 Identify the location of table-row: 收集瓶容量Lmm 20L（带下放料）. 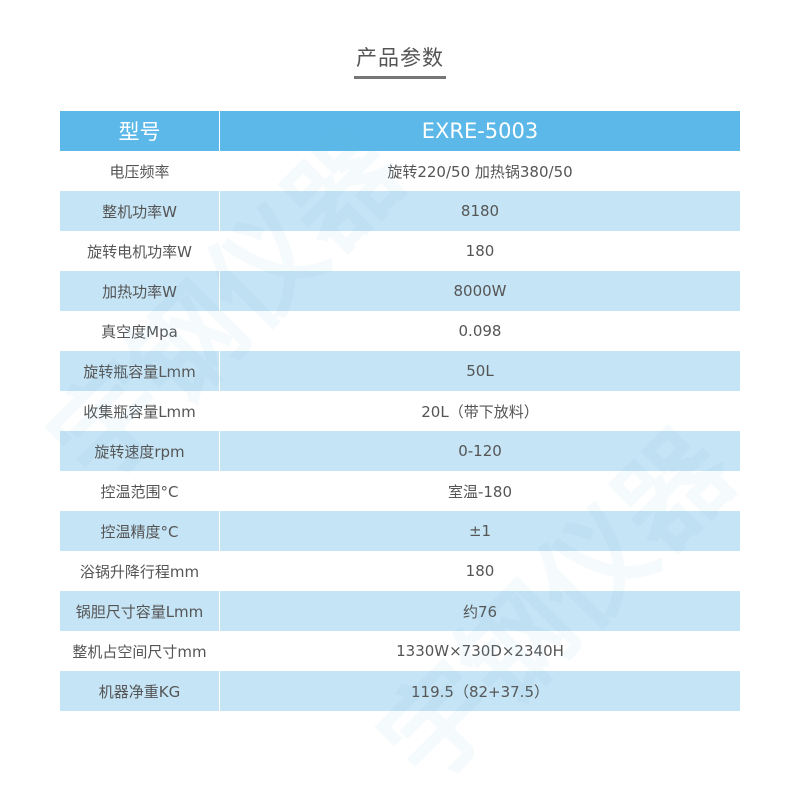
(400, 411).